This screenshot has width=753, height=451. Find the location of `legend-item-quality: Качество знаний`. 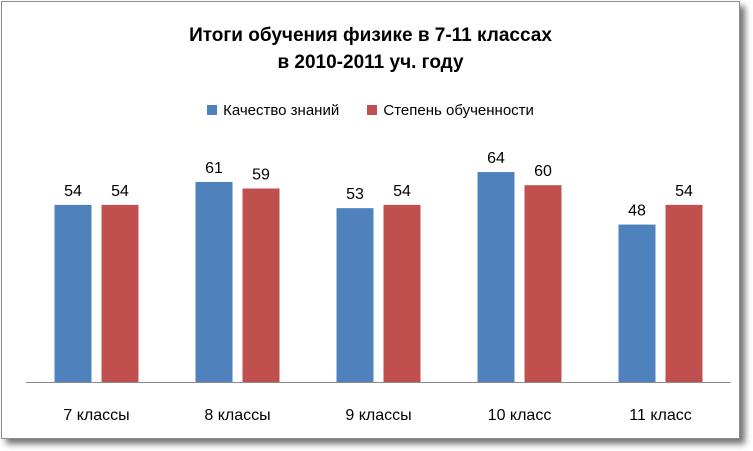

legend-item-quality: Качество знаний is located at coordinates (273, 110).